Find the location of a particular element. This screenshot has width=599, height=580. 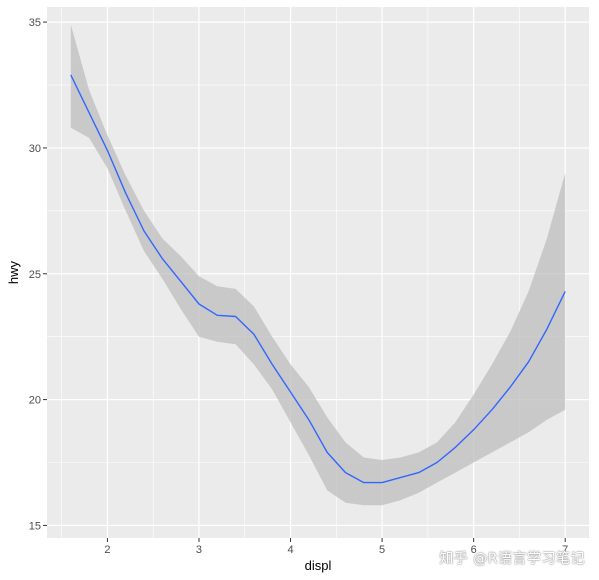

y-axis-ticks: 15 20 25 30 35 is located at coordinates (38, 274).